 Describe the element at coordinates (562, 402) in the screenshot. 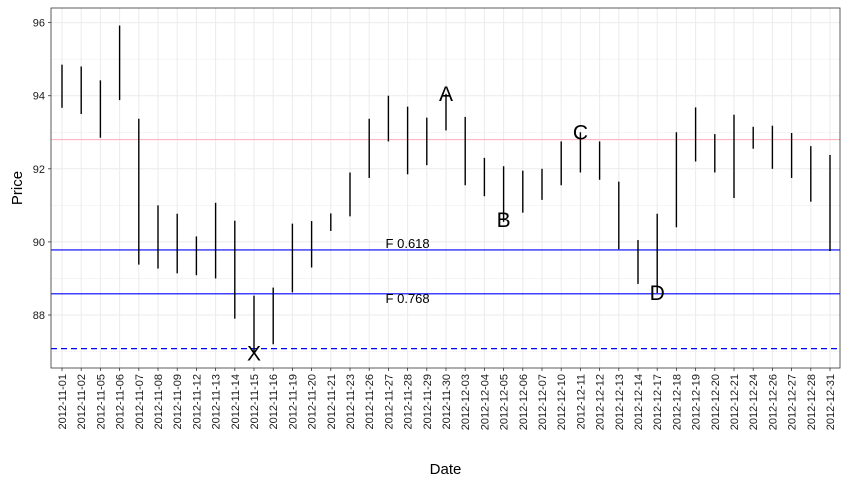

I see `x-tick-label: 2012-12-10` at that location.